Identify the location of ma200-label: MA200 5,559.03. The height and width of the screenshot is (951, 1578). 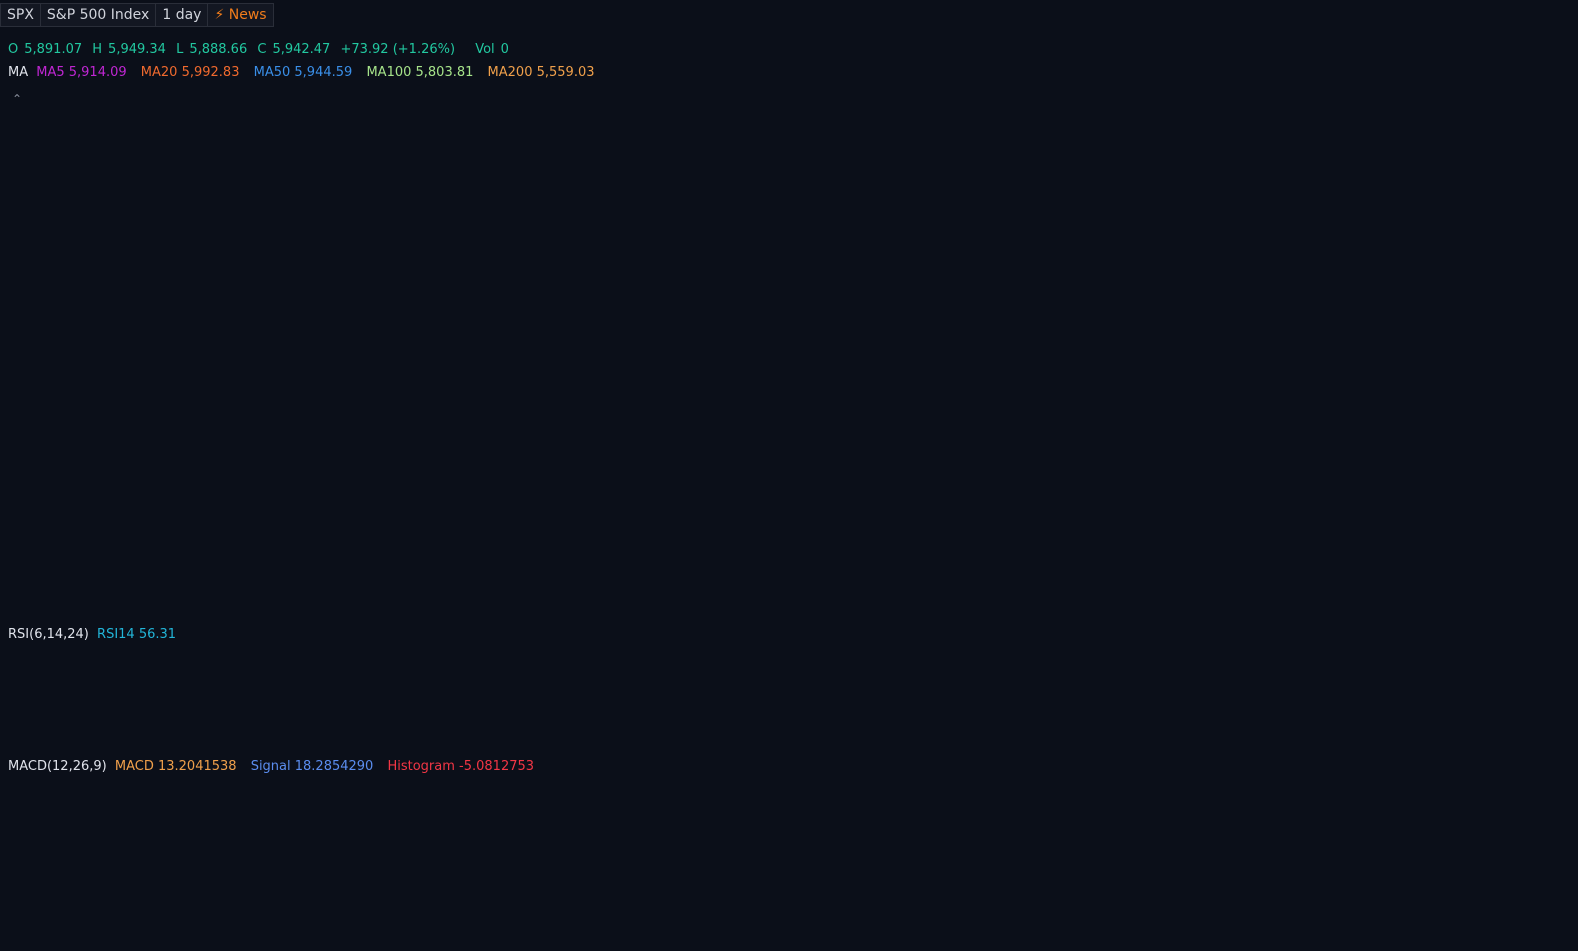
(541, 72).